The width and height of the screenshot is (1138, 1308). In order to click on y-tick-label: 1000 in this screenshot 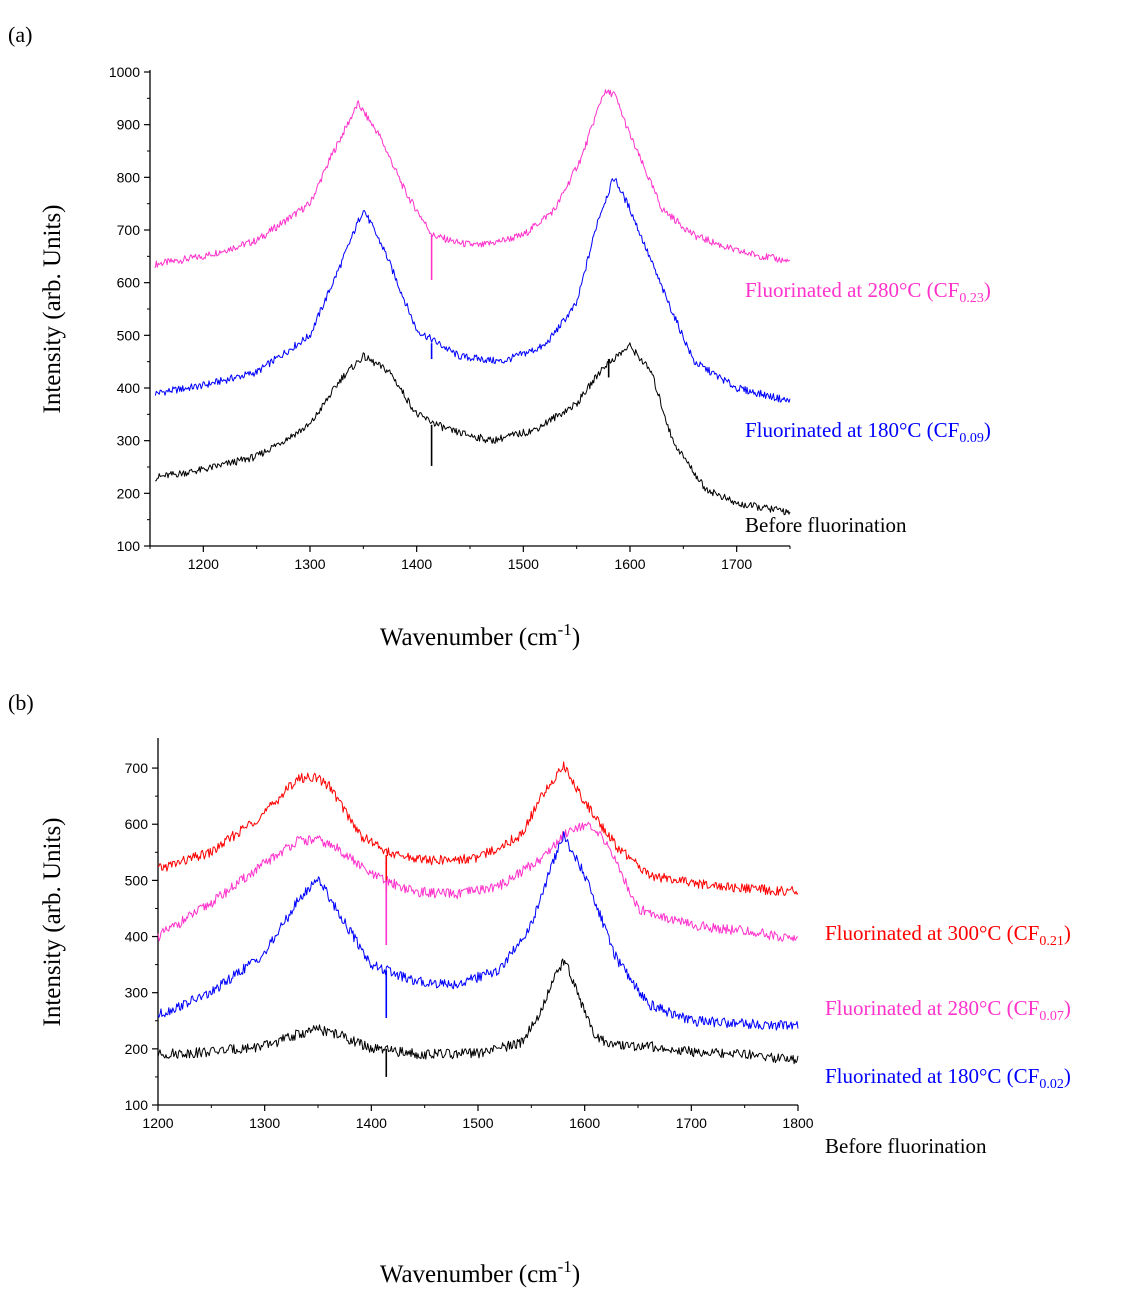, I will do `click(124, 72)`.